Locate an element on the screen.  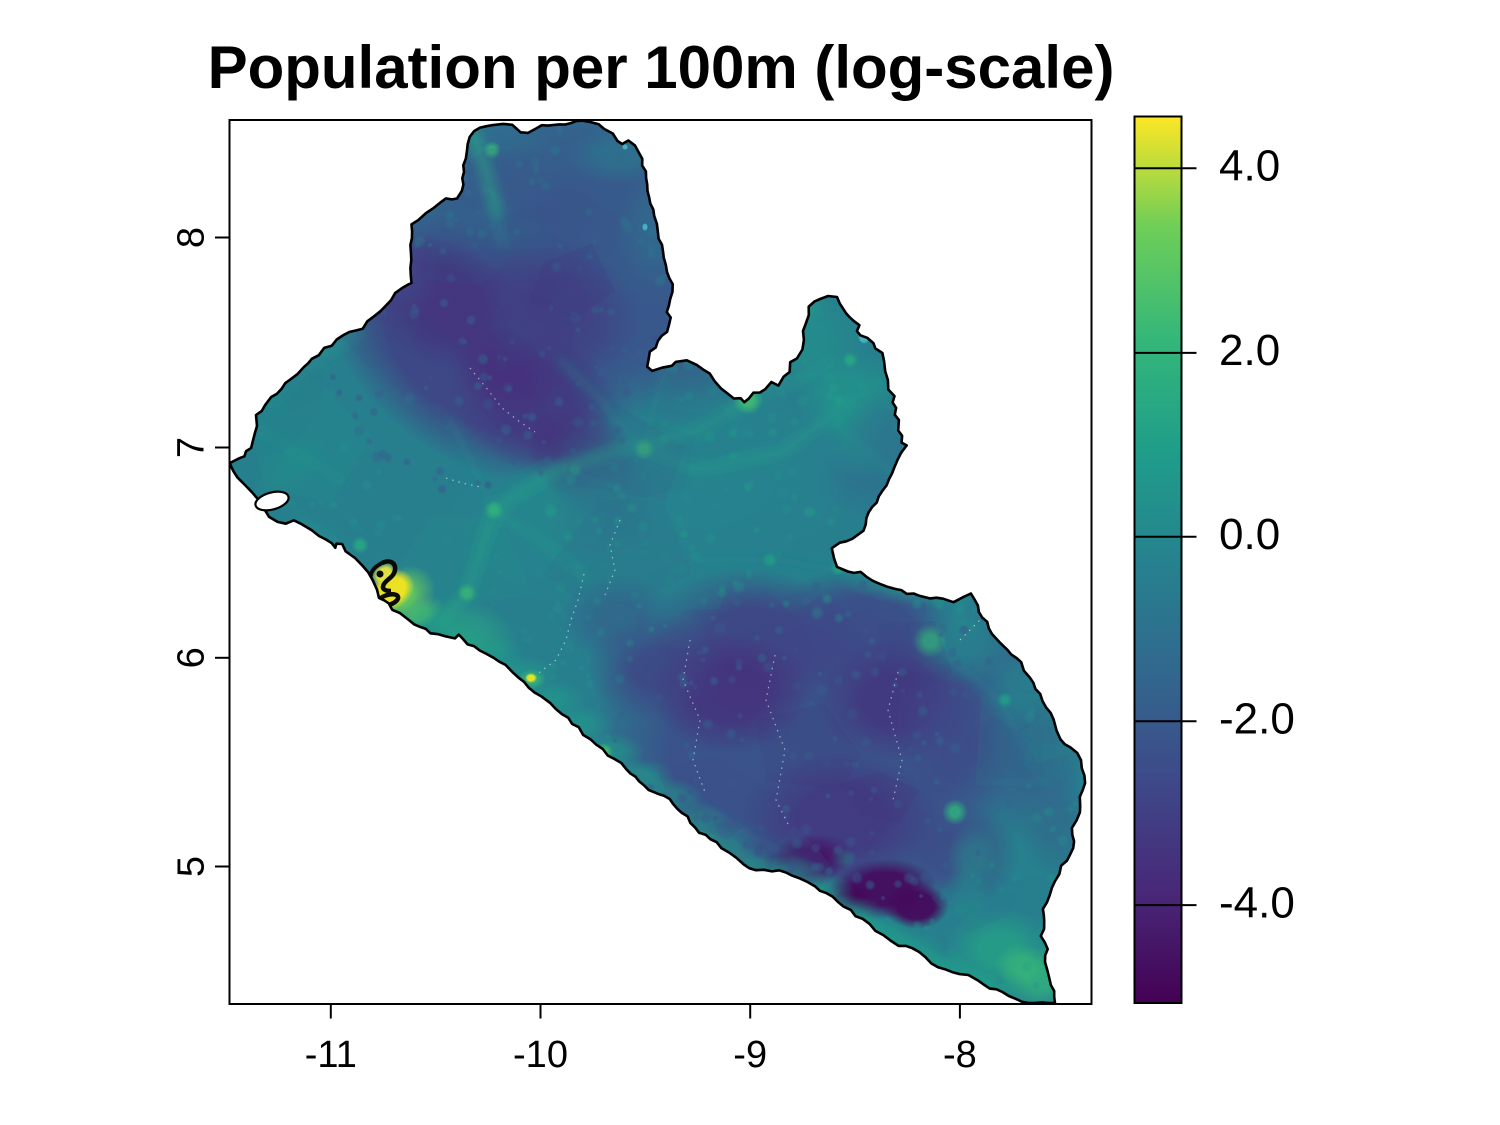
svg-text: -11 is located at coordinates (331, 1055).